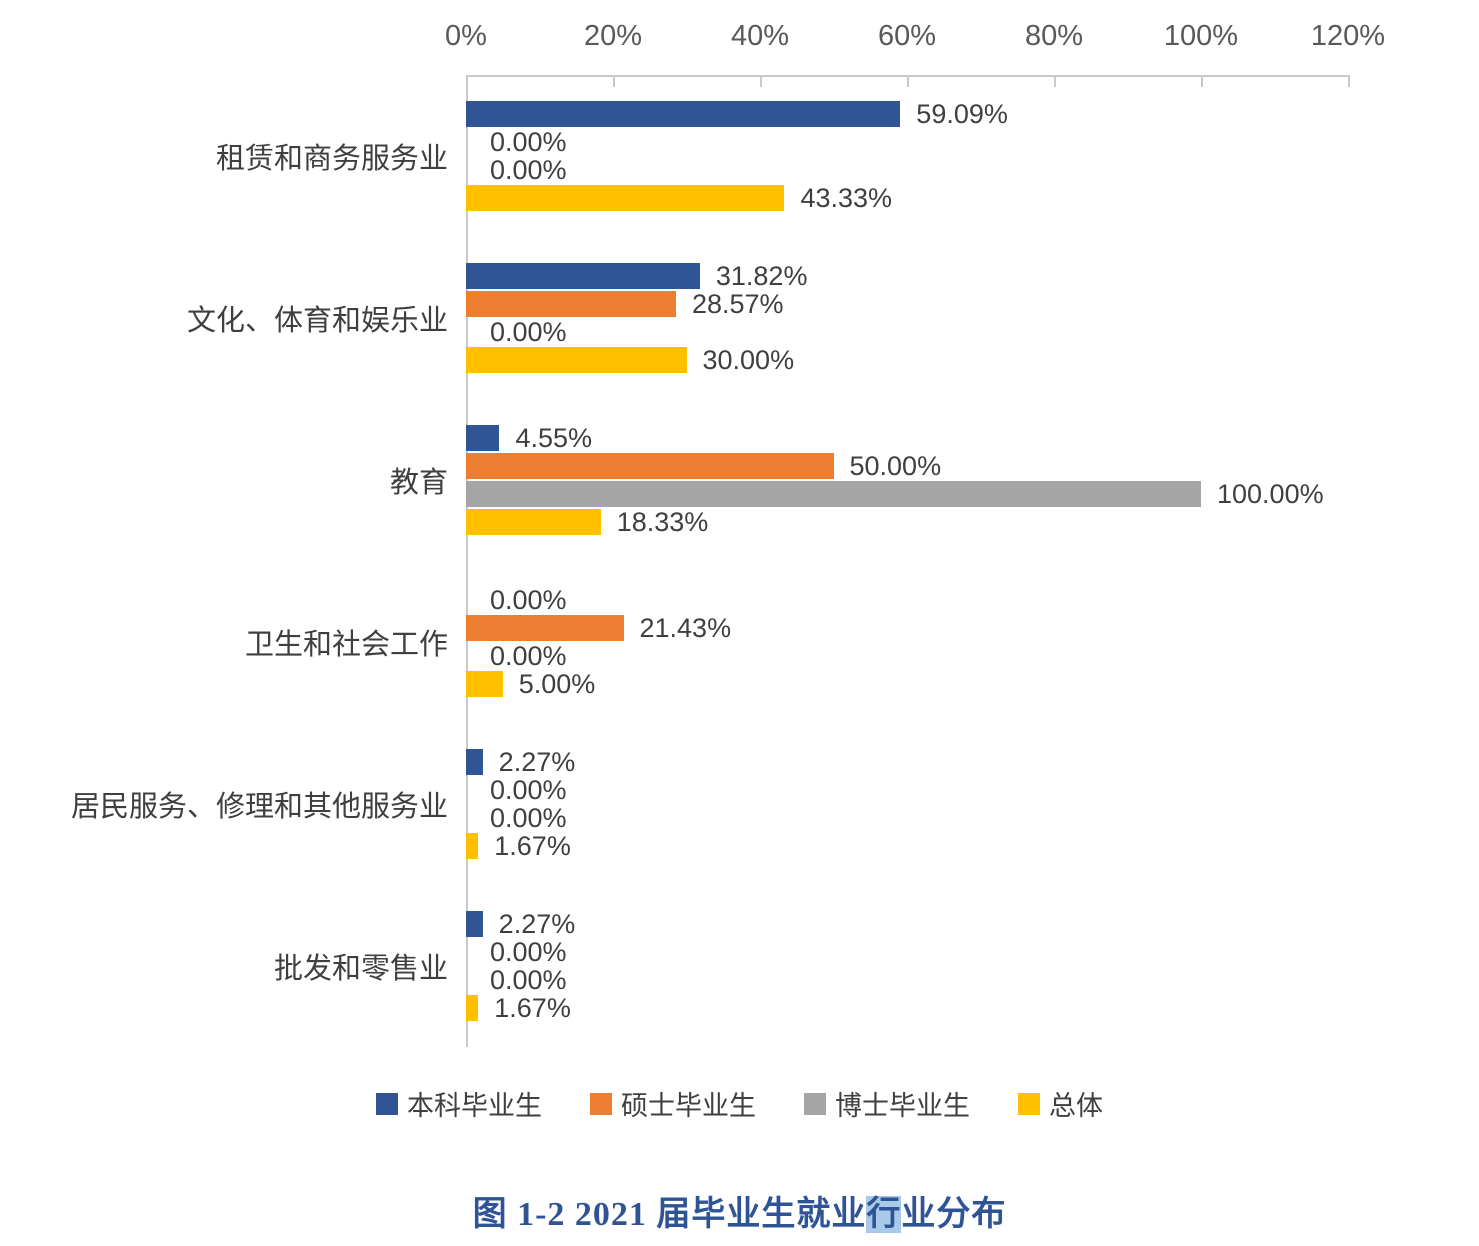  What do you see at coordinates (907, 36) in the screenshot?
I see `x-axis-tick-label: 60%` at bounding box center [907, 36].